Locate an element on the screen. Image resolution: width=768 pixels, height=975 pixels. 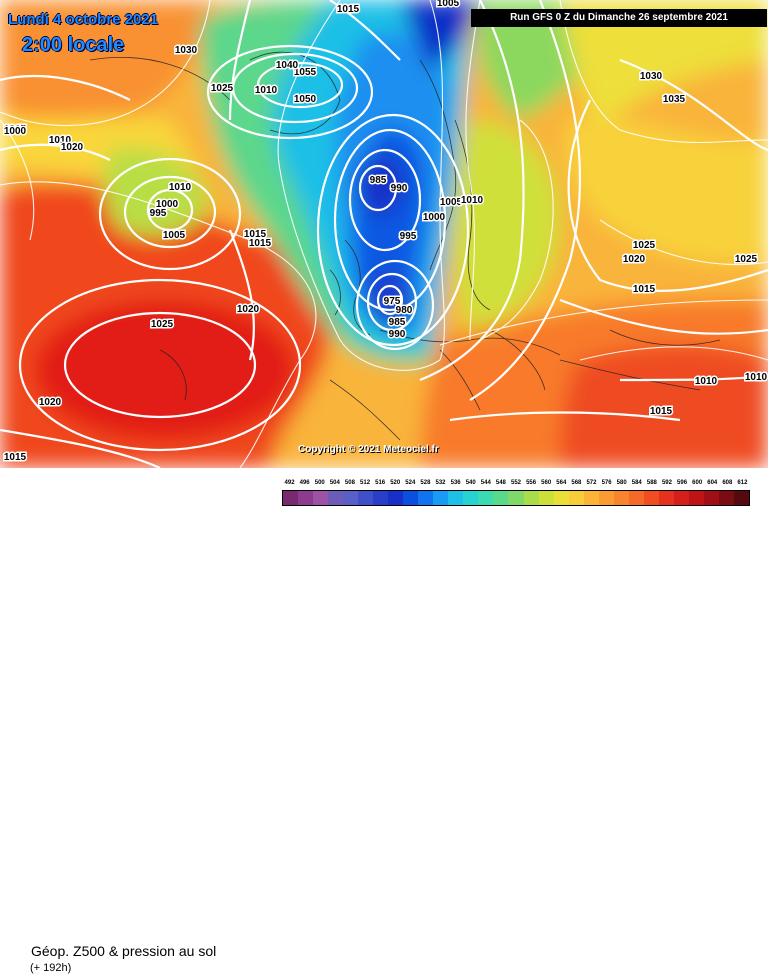
scale-label: 540 is located at coordinates (470, 483).